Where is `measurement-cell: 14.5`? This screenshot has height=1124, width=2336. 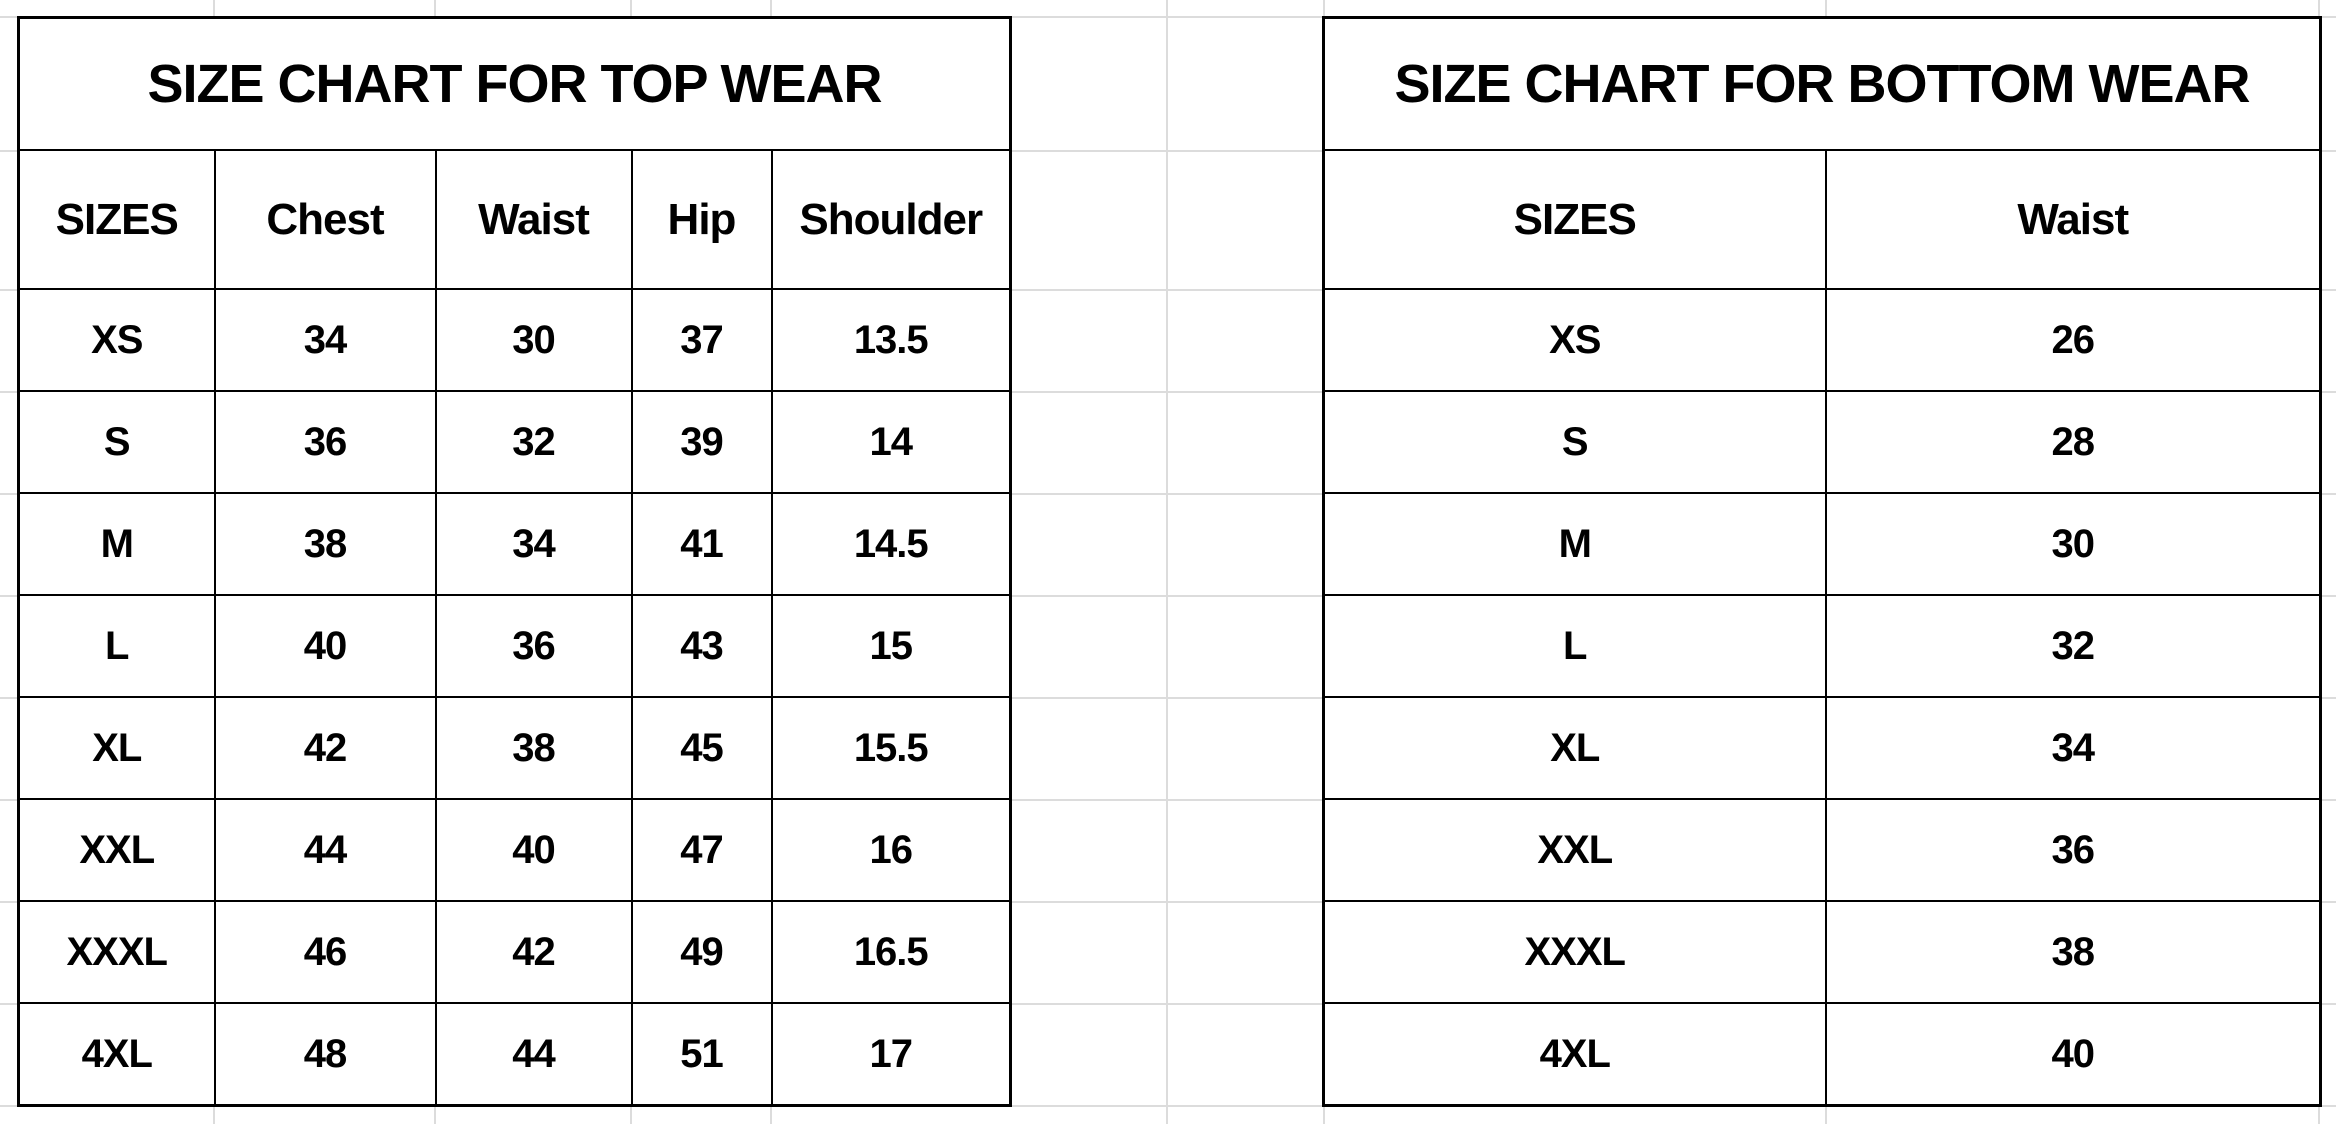
measurement-cell: 14.5 is located at coordinates (891, 544).